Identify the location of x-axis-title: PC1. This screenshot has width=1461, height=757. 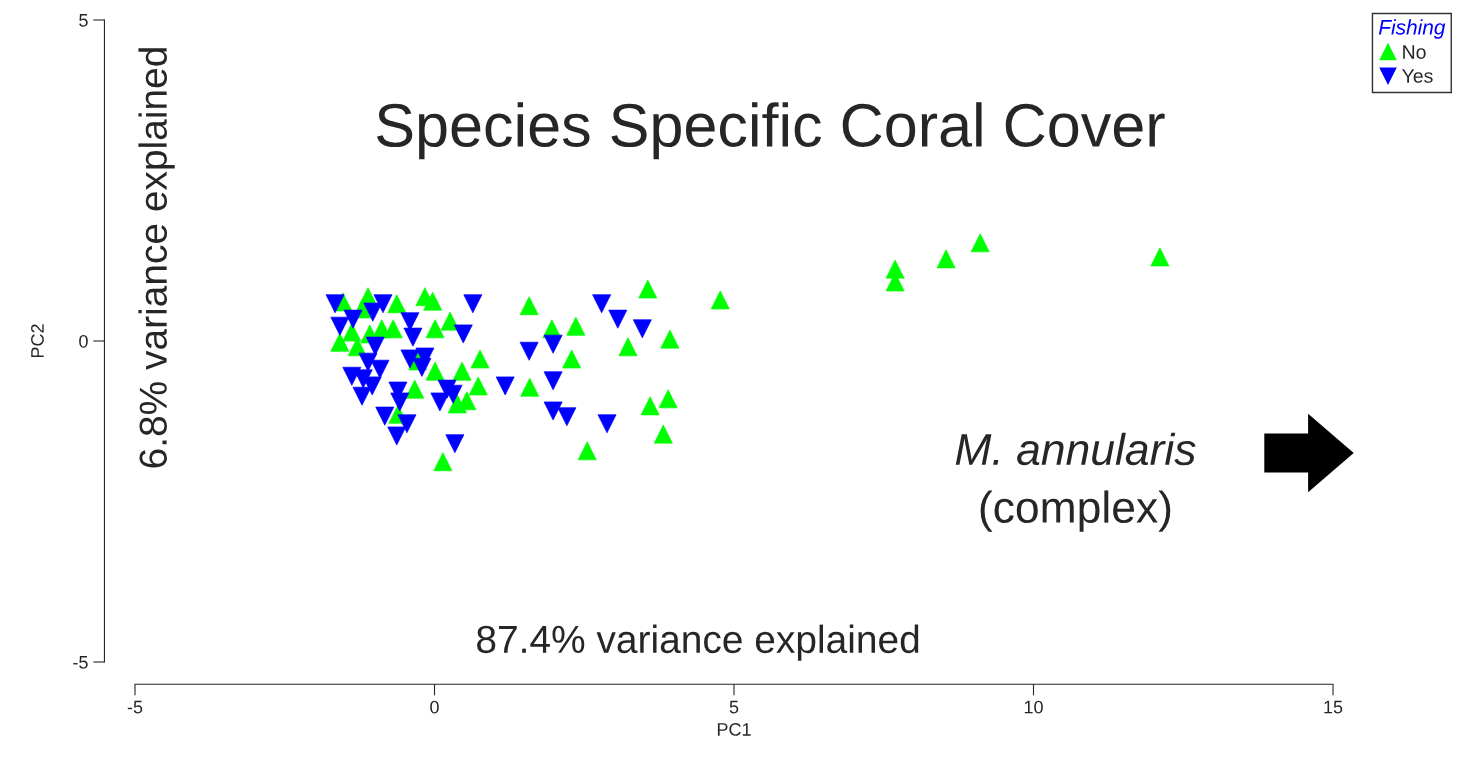
(734, 729).